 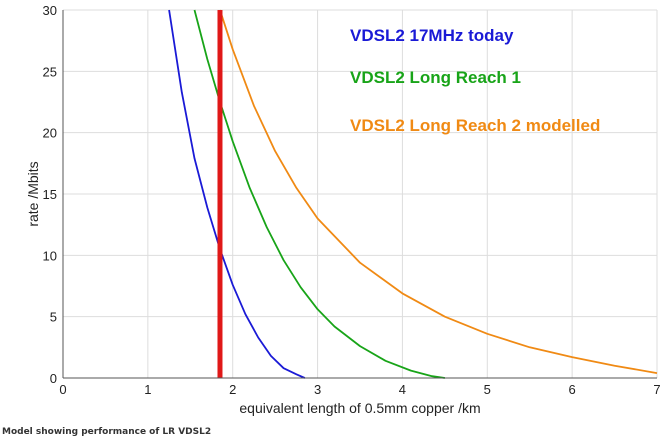 I want to click on y-tick-label-2: 10, so click(x=50, y=255).